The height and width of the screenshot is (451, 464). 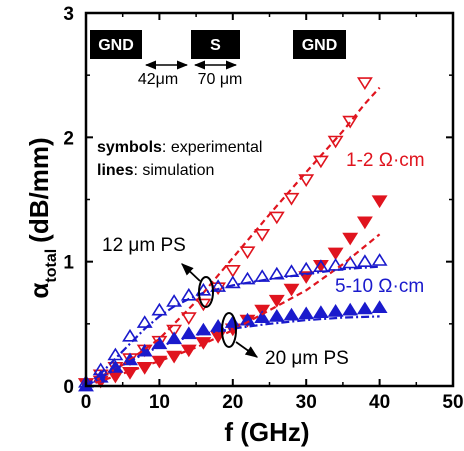 What do you see at coordinates (86, 402) in the screenshot?
I see `x-tick-label: 0` at bounding box center [86, 402].